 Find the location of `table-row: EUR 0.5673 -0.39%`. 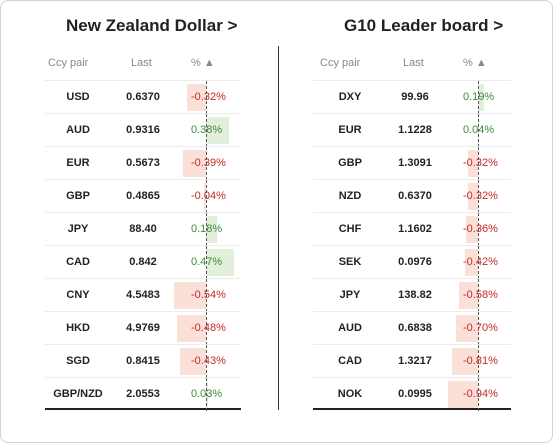

table-row: EUR 0.5673 -0.39% is located at coordinates (143, 163).